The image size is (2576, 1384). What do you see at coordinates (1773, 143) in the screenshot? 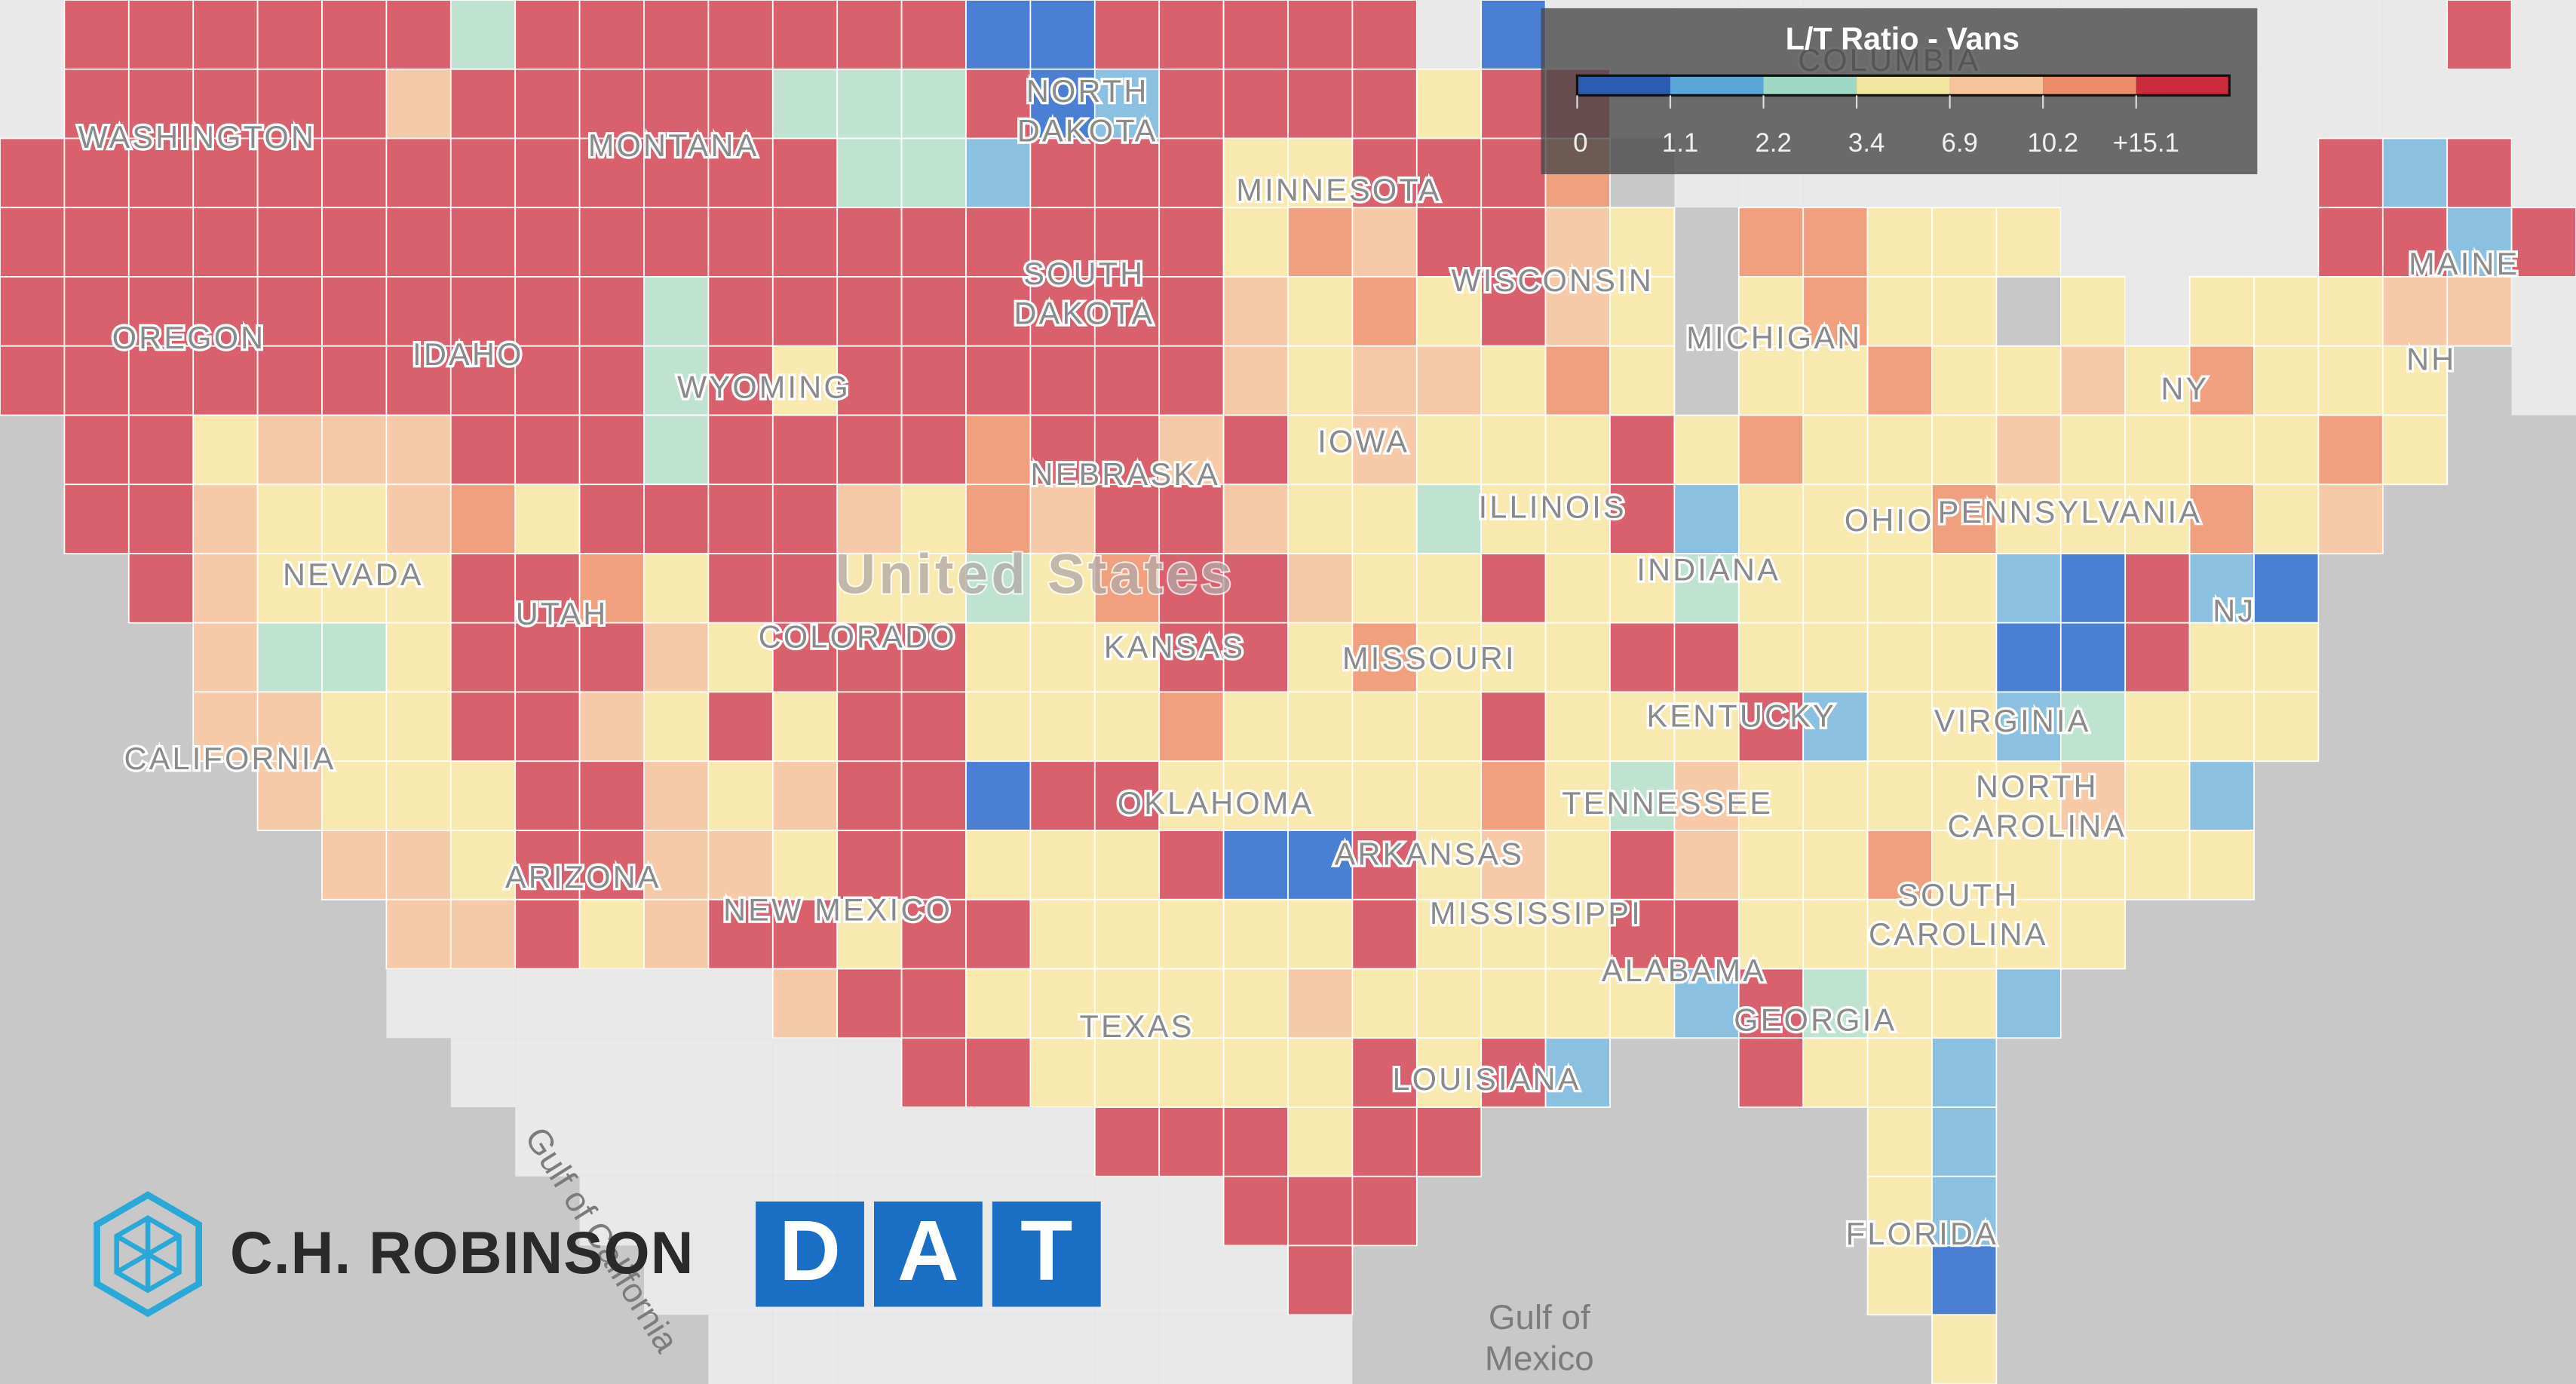
I see `legend-tick-label: 2.2` at bounding box center [1773, 143].